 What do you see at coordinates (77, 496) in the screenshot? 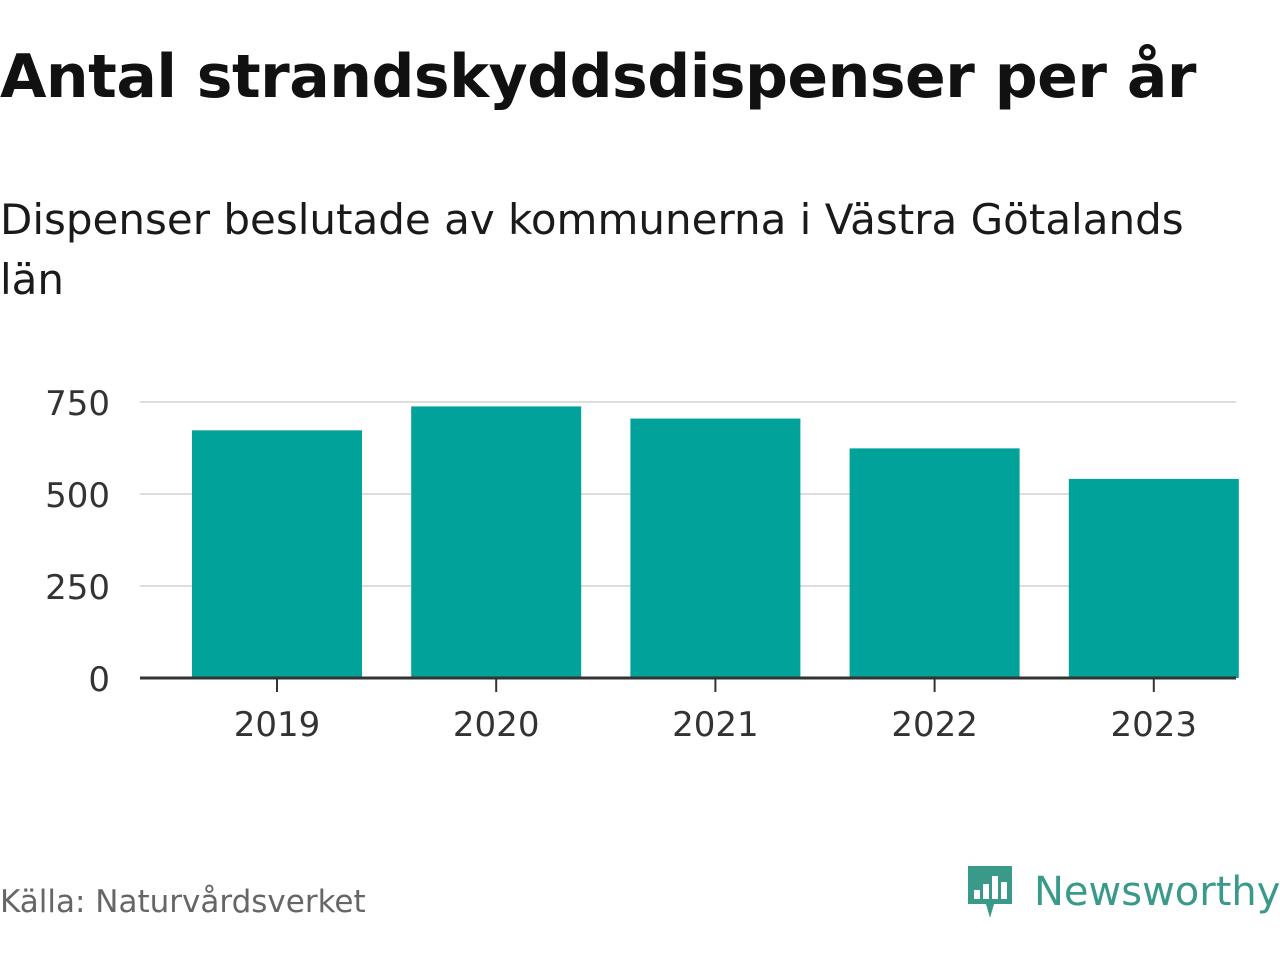
I see `y-tick-label: 500` at bounding box center [77, 496].